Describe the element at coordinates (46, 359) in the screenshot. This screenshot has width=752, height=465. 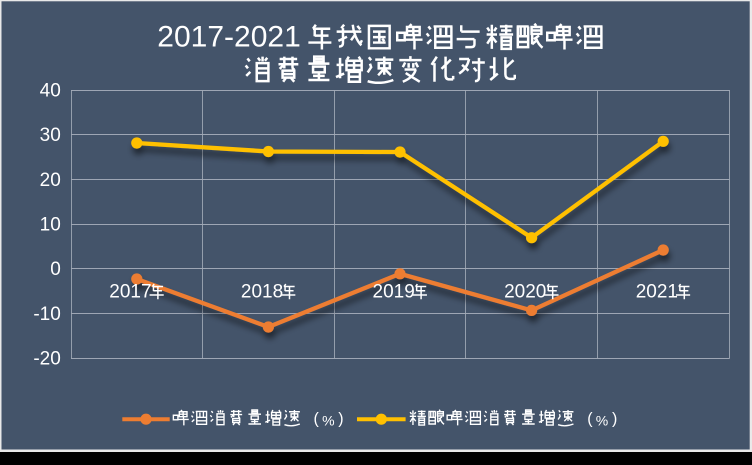
I see `svg-text: -20` at that location.